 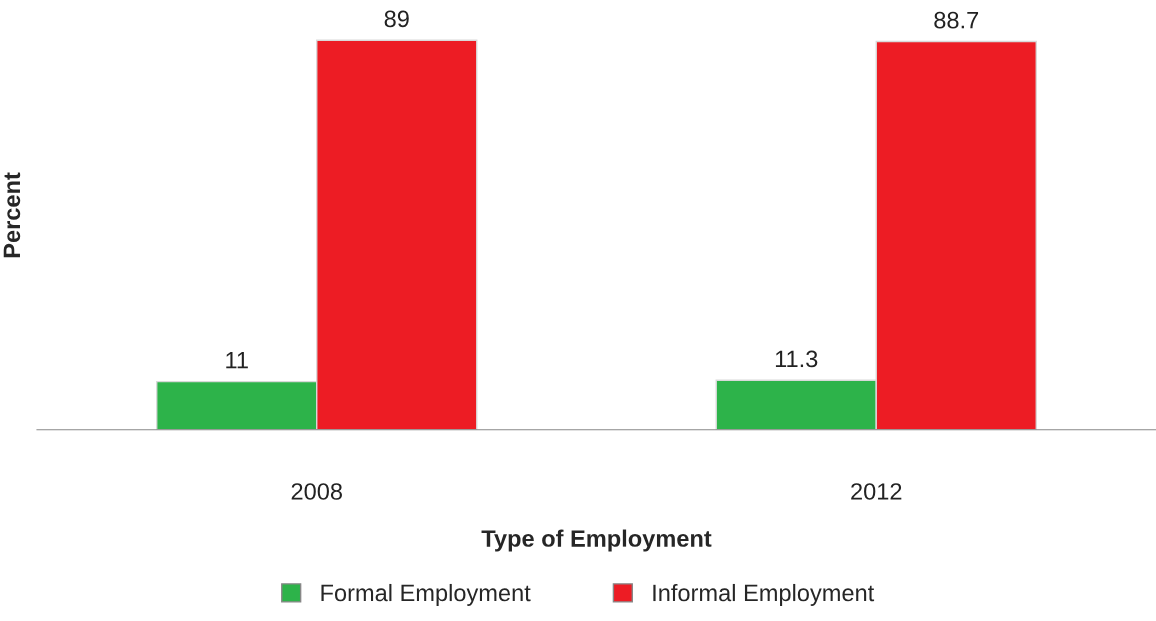 What do you see at coordinates (12, 215) in the screenshot?
I see `y-axis-title: Percent` at bounding box center [12, 215].